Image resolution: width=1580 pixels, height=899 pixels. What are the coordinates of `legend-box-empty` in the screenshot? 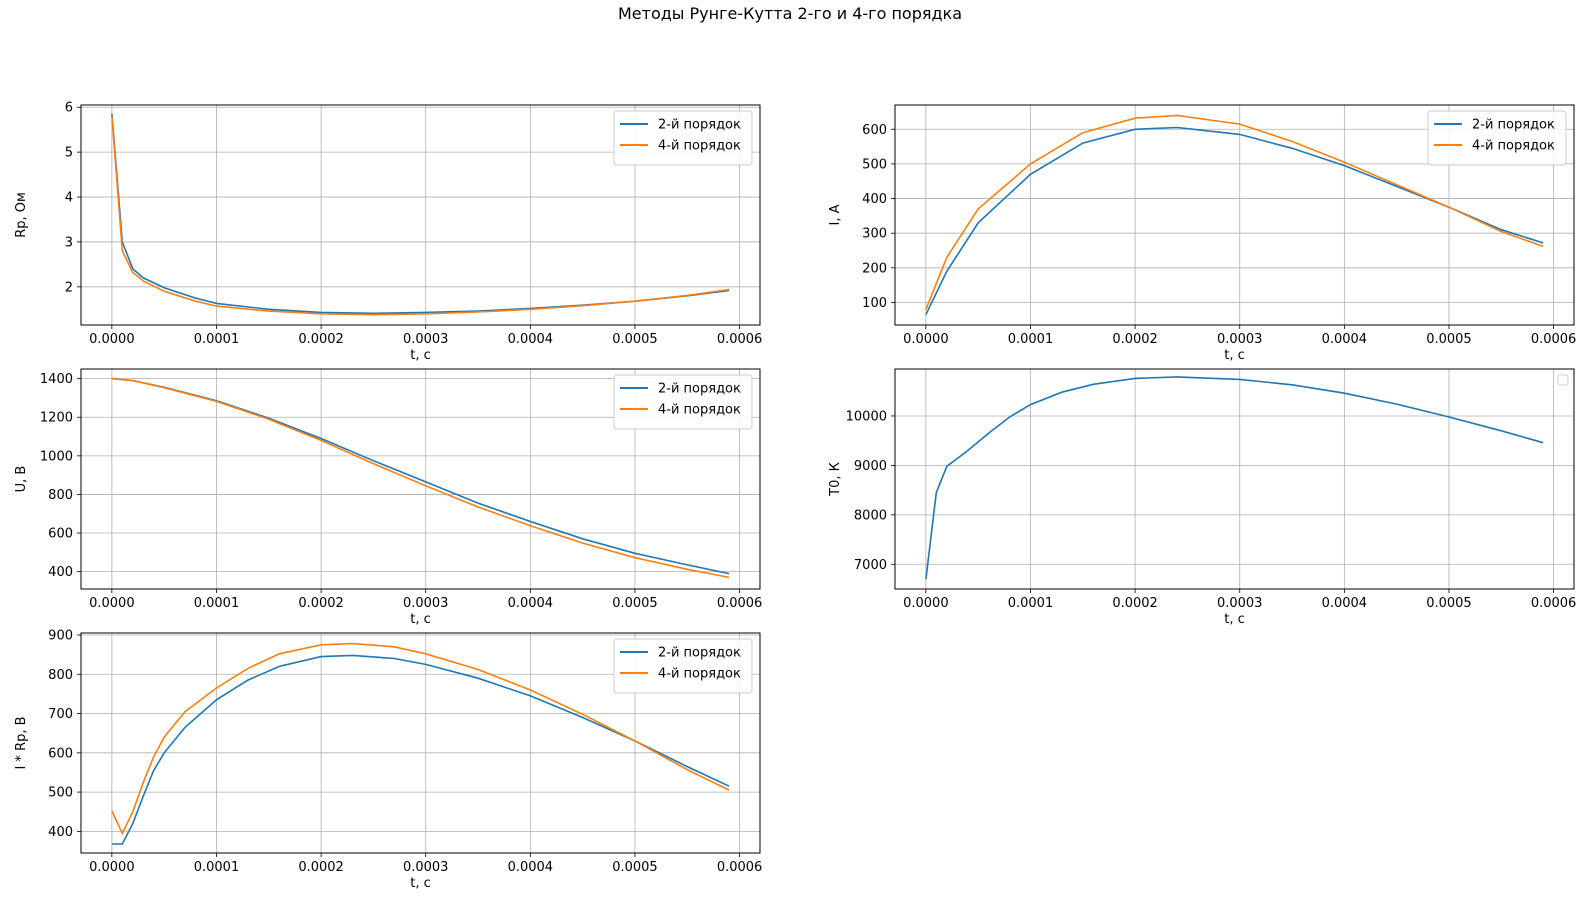 It's located at (1563, 380).